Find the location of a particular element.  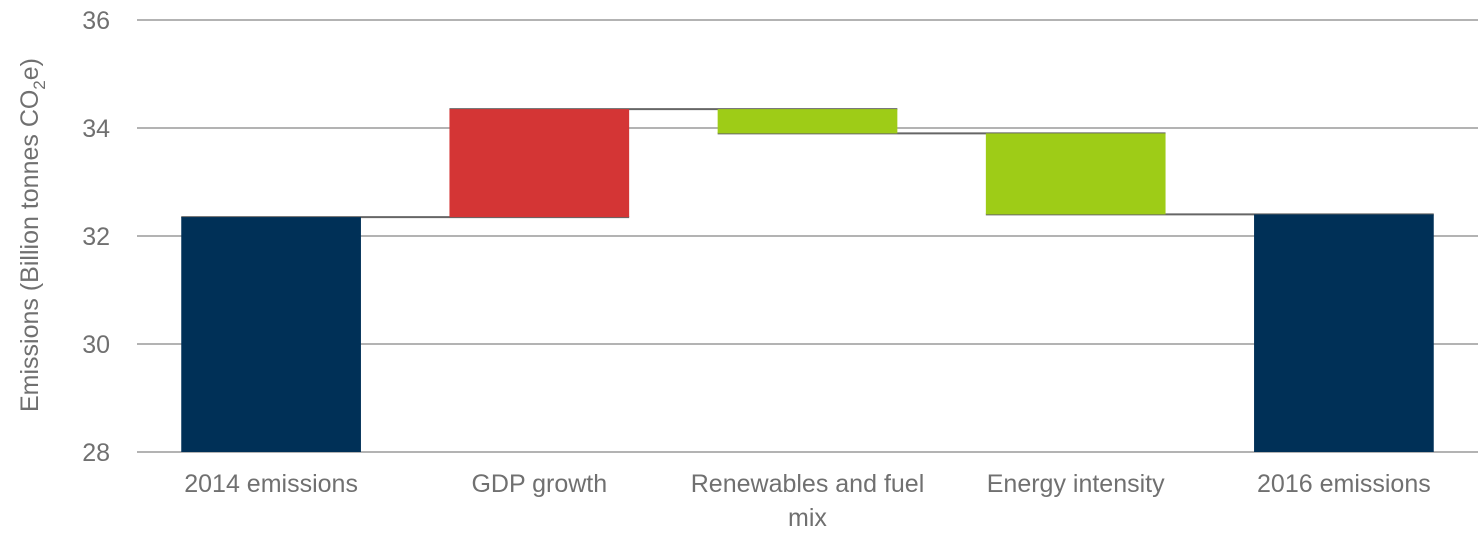

y-tick-label-32: 32 is located at coordinates (96, 237).